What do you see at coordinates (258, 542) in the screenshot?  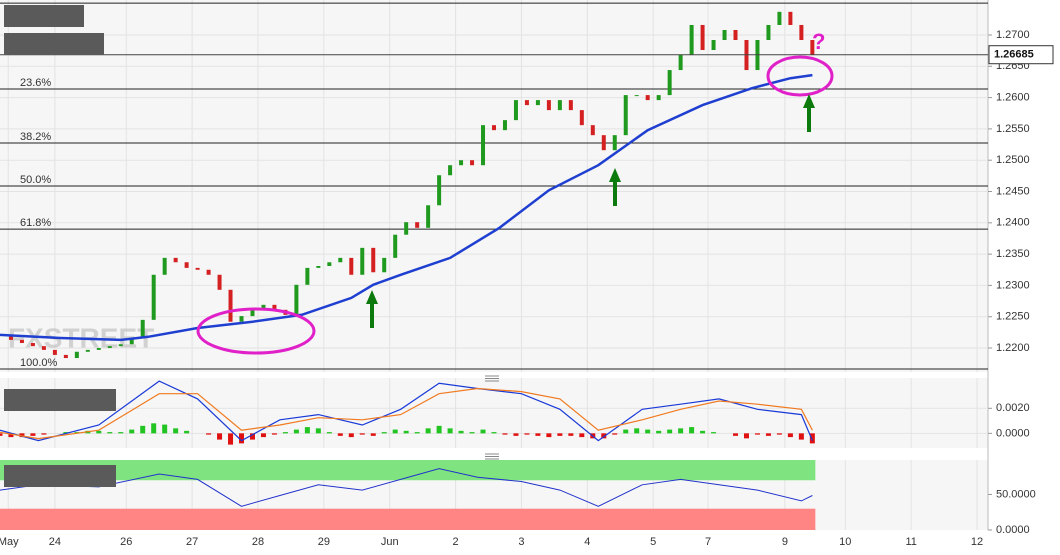 I see `x-tick-label: 28` at bounding box center [258, 542].